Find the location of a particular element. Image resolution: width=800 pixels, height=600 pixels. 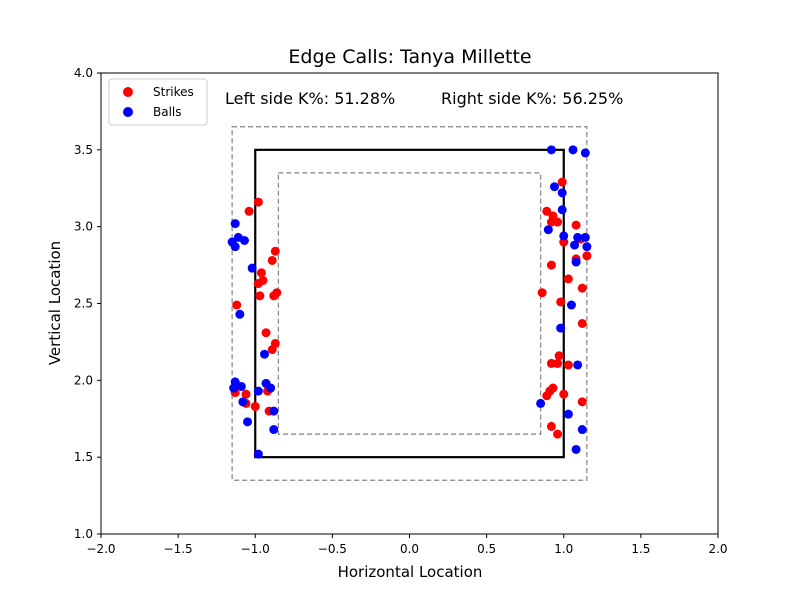

legend-box is located at coordinates (158, 102).